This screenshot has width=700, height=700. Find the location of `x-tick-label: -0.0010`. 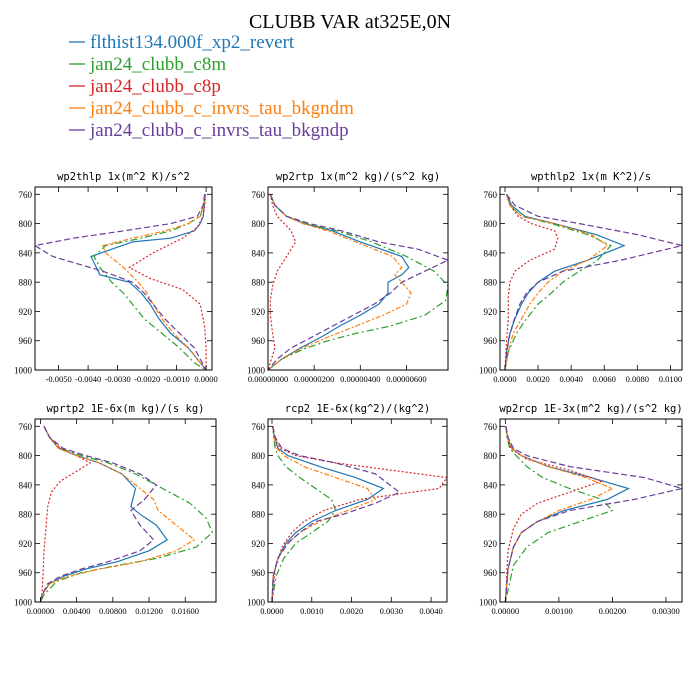

x-tick-label: -0.0010 is located at coordinates (176, 379).